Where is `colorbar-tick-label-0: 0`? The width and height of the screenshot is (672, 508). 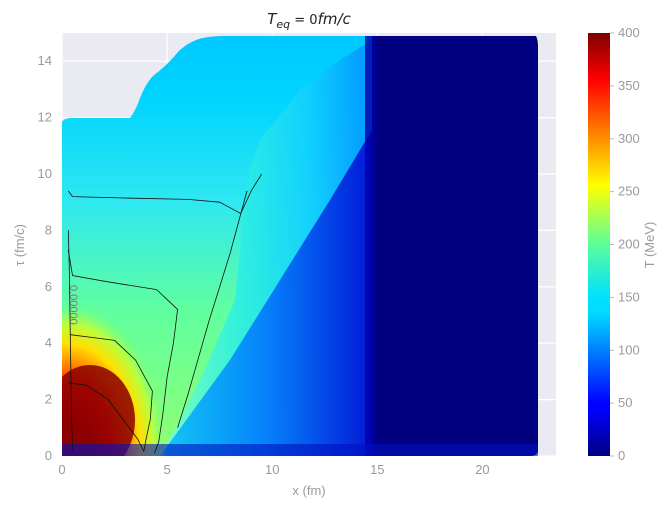 colorbar-tick-label-0: 0 is located at coordinates (621, 455).